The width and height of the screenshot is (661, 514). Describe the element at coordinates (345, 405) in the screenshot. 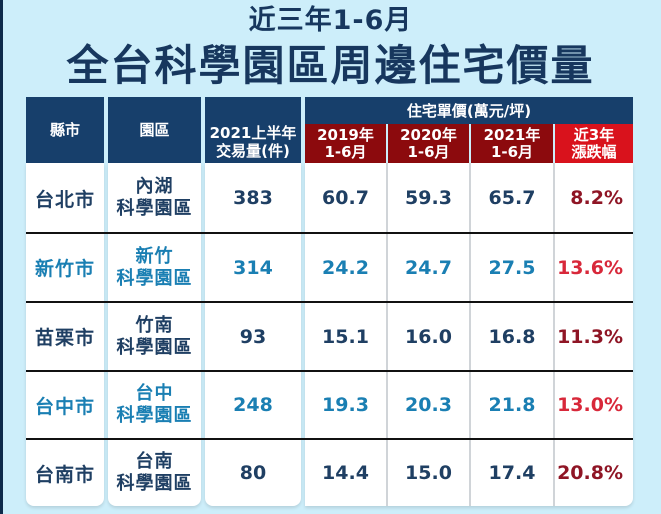

I see `table-row-4-p2019: 19.3` at that location.